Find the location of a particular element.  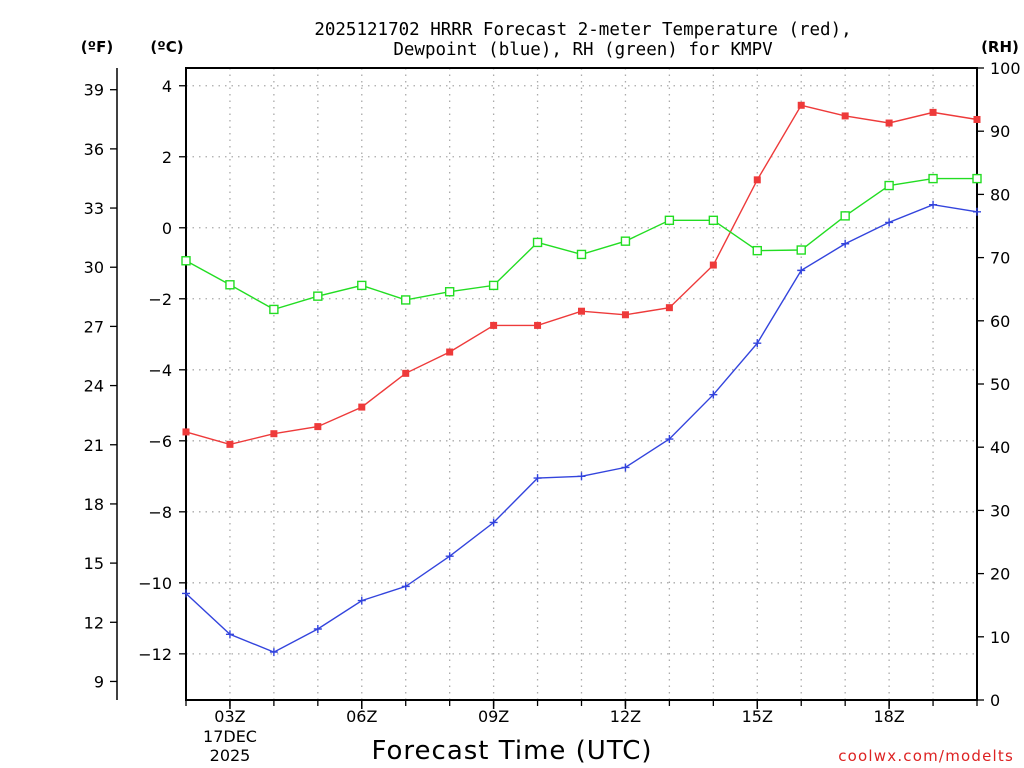

fahrenheit-tick-label: 12 is located at coordinates (94, 622).